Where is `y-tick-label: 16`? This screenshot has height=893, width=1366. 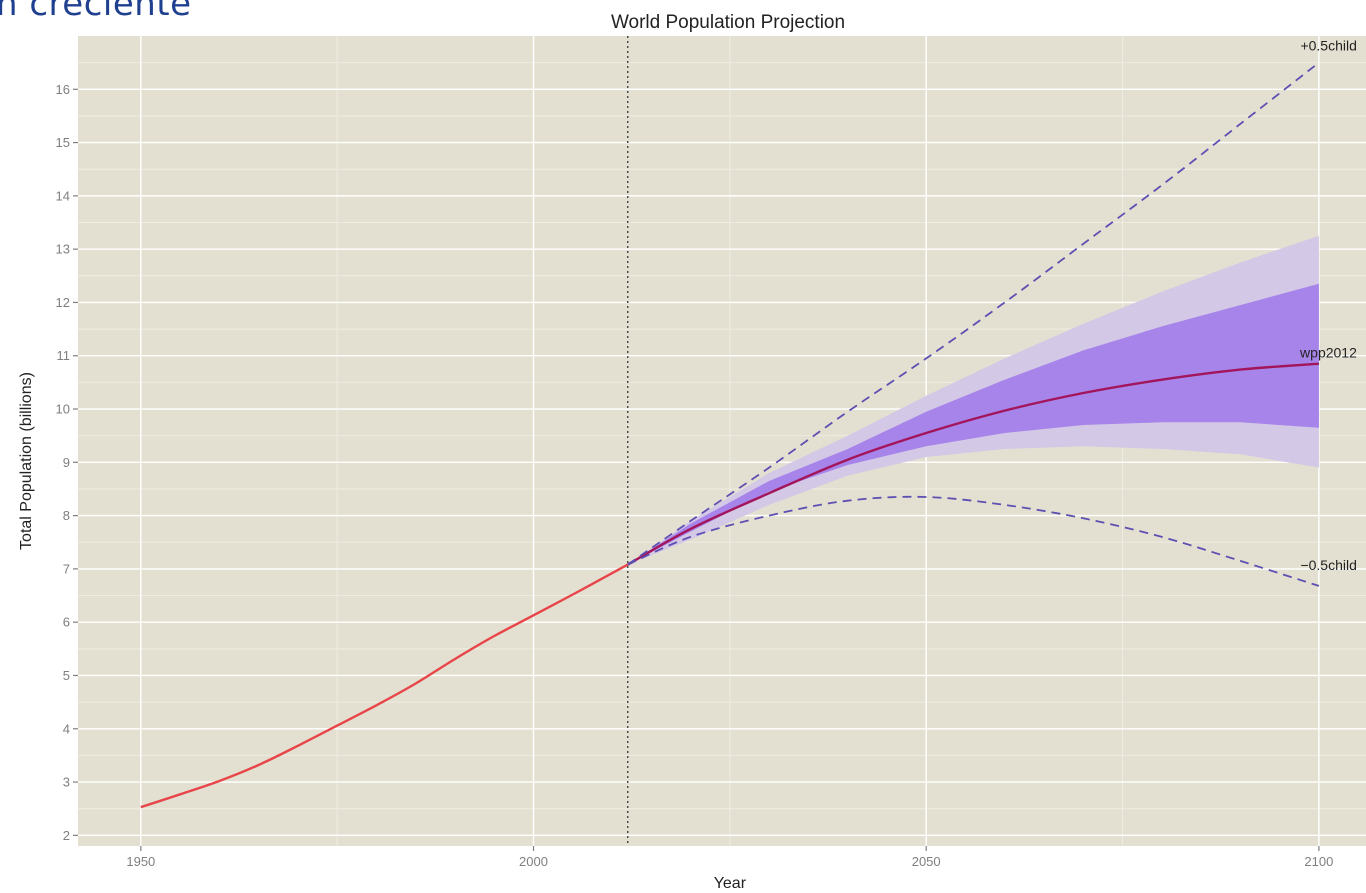
y-tick-label: 16 is located at coordinates (63, 89).